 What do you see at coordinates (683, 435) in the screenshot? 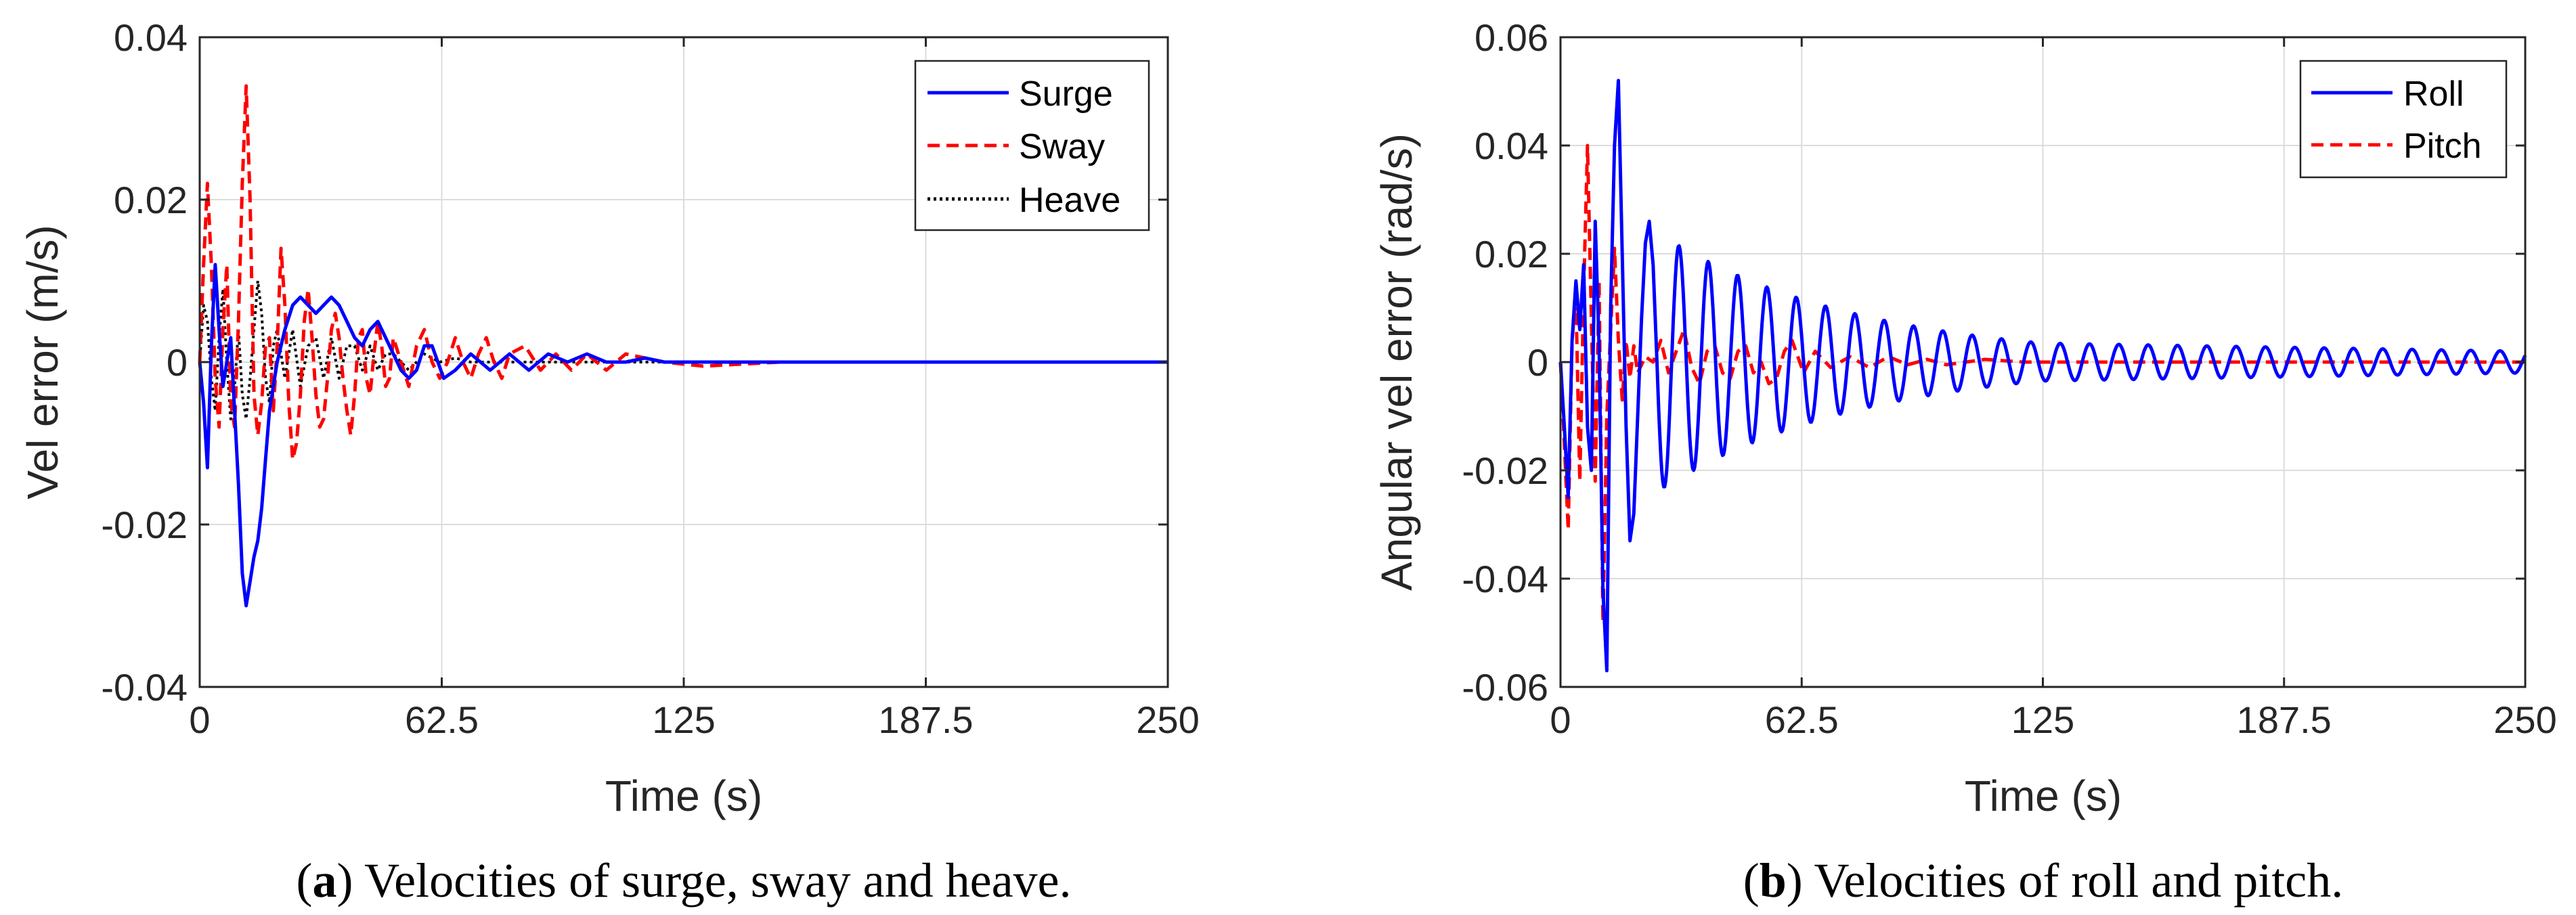
I see `series-line-surge` at bounding box center [683, 435].